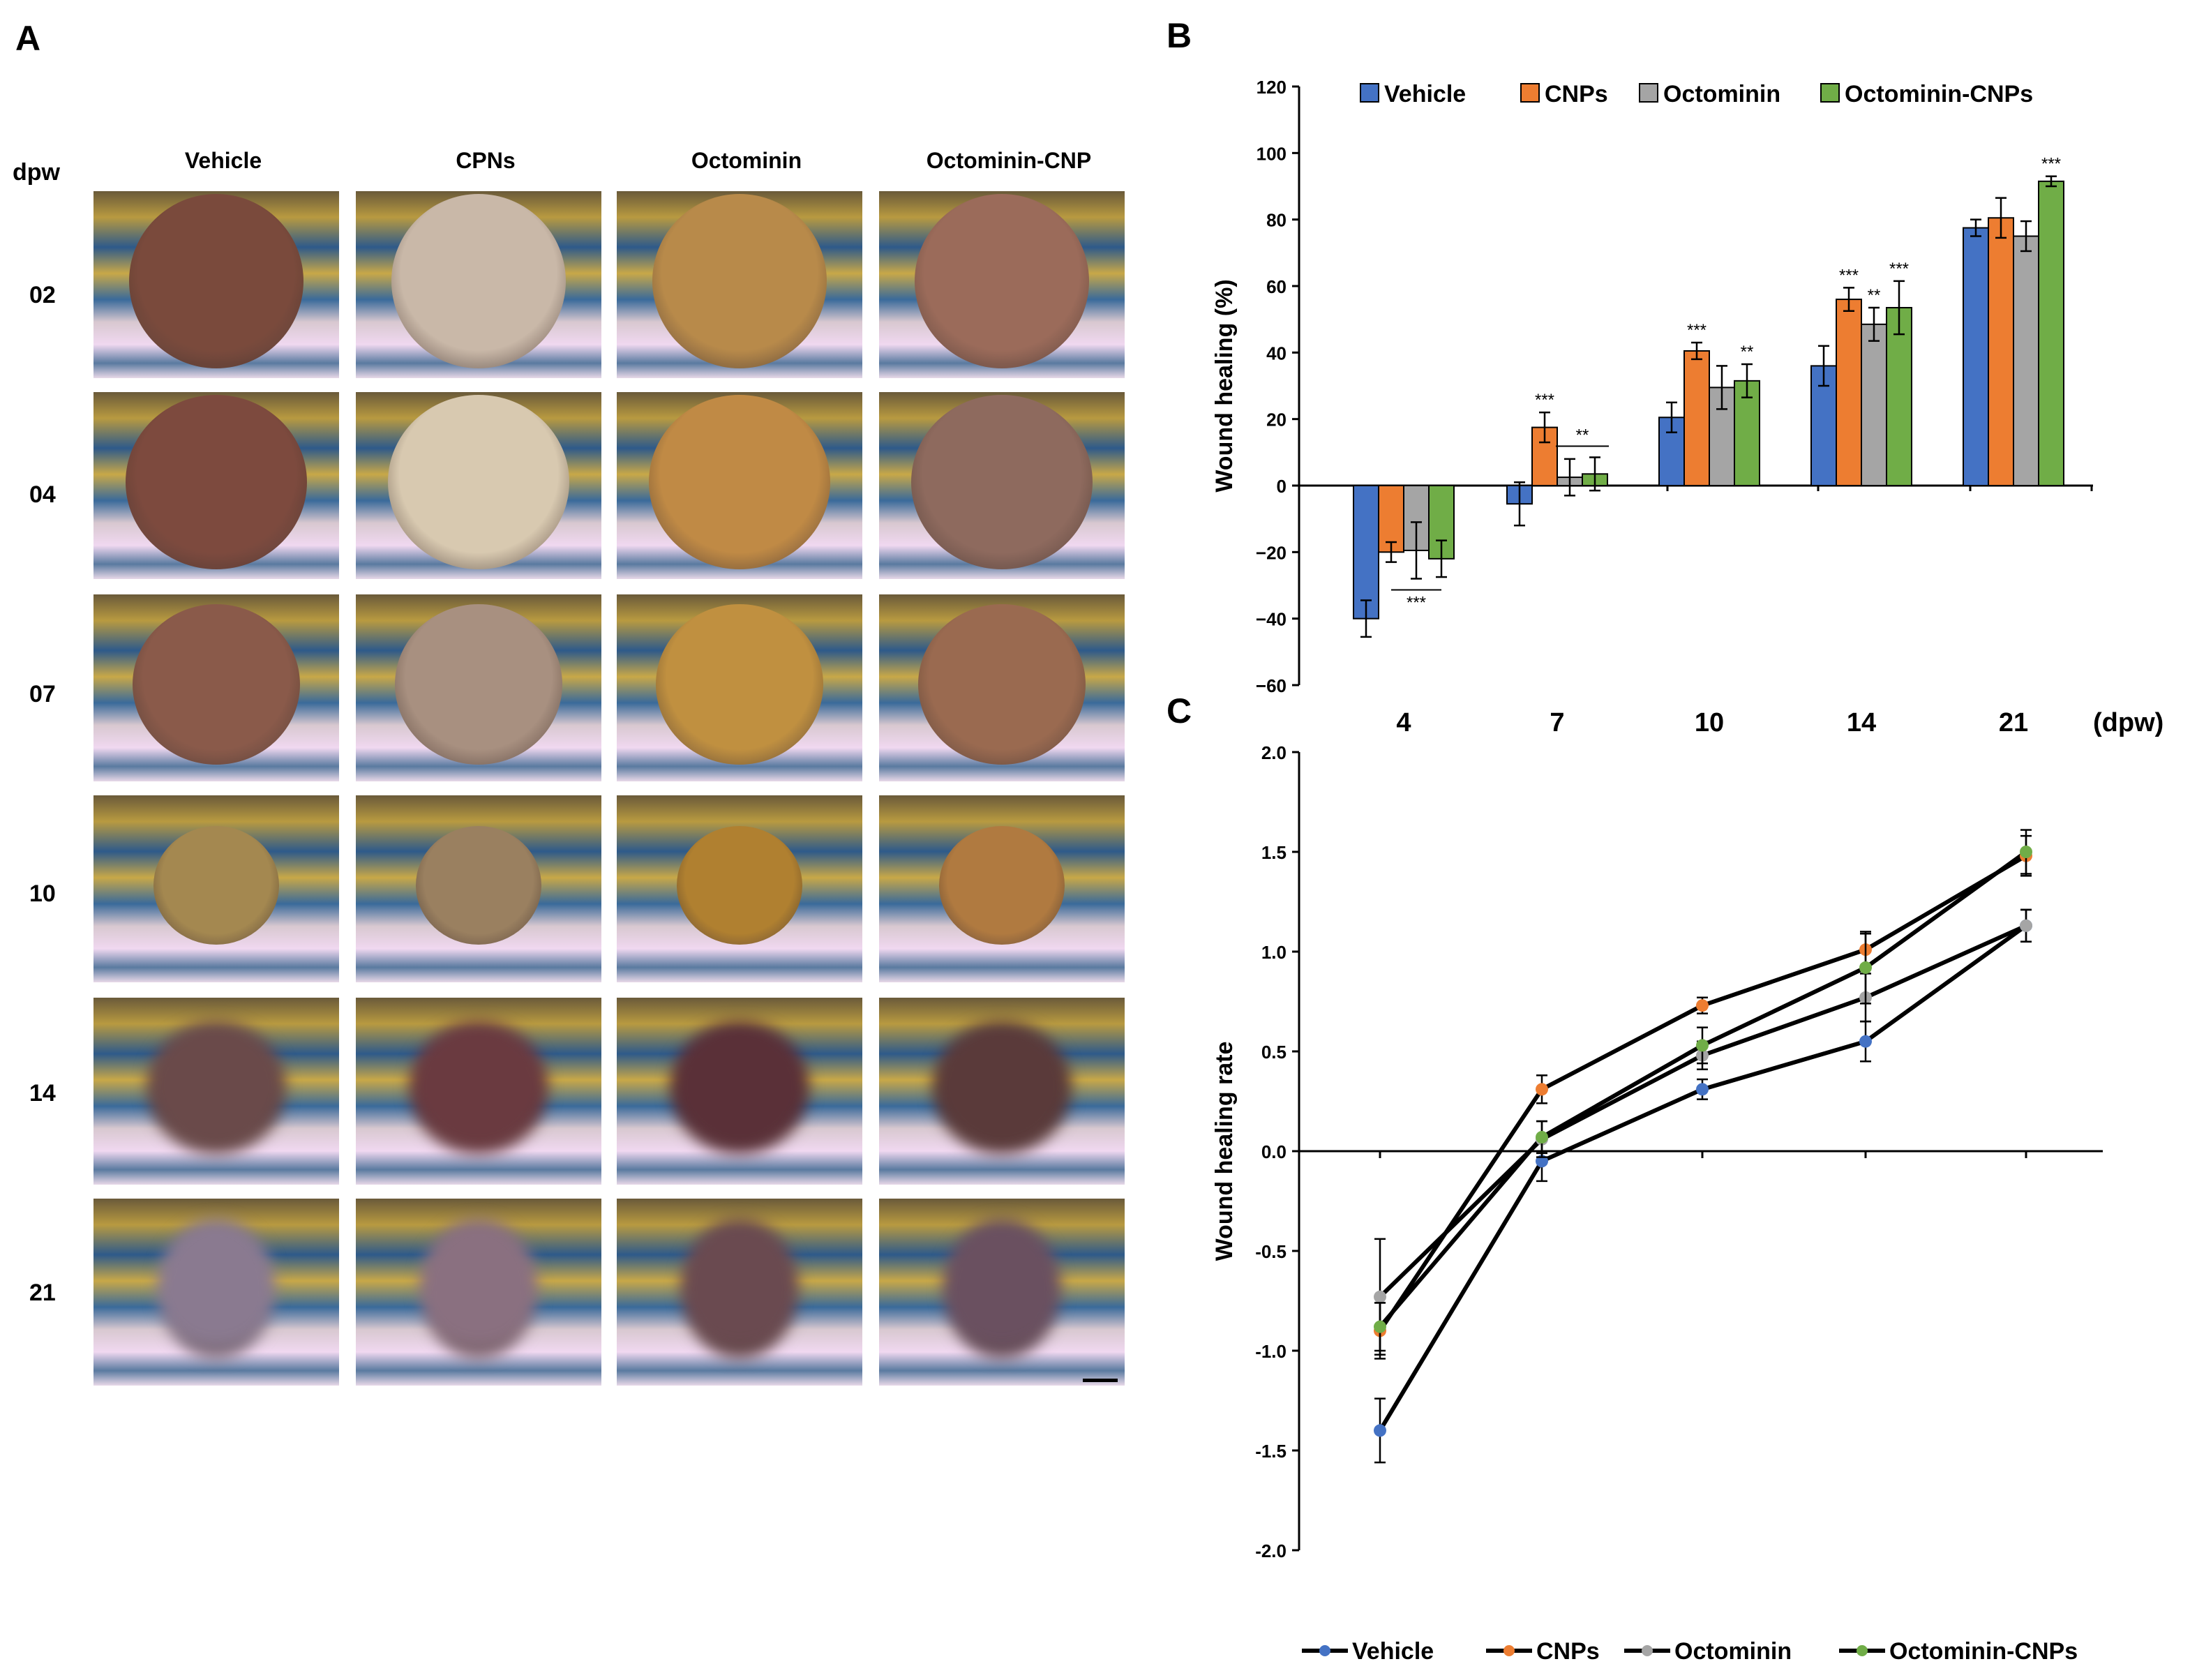 This screenshot has height=1680, width=2190. I want to click on scale-bar, so click(1100, 1380).